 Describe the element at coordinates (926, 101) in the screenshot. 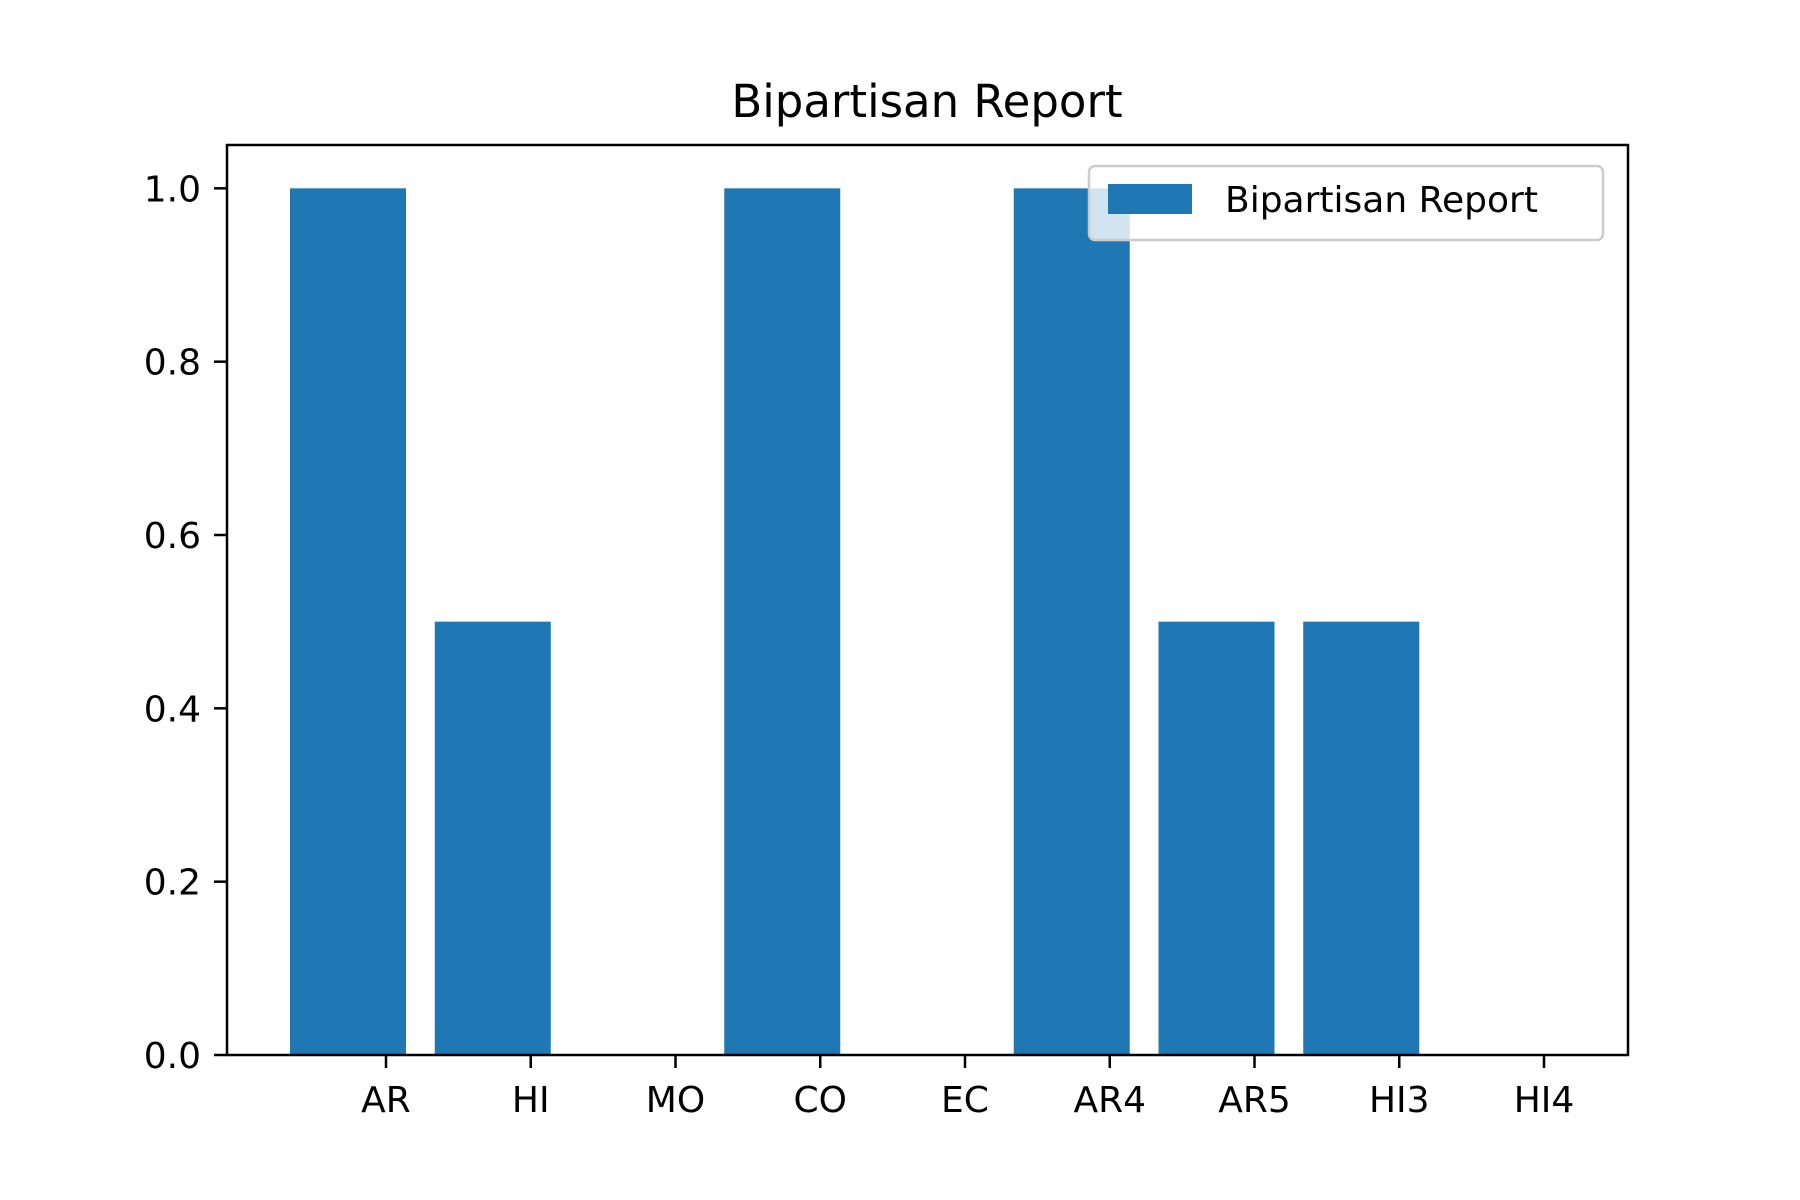

I see `chart-title: Bipartisan Report` at that location.